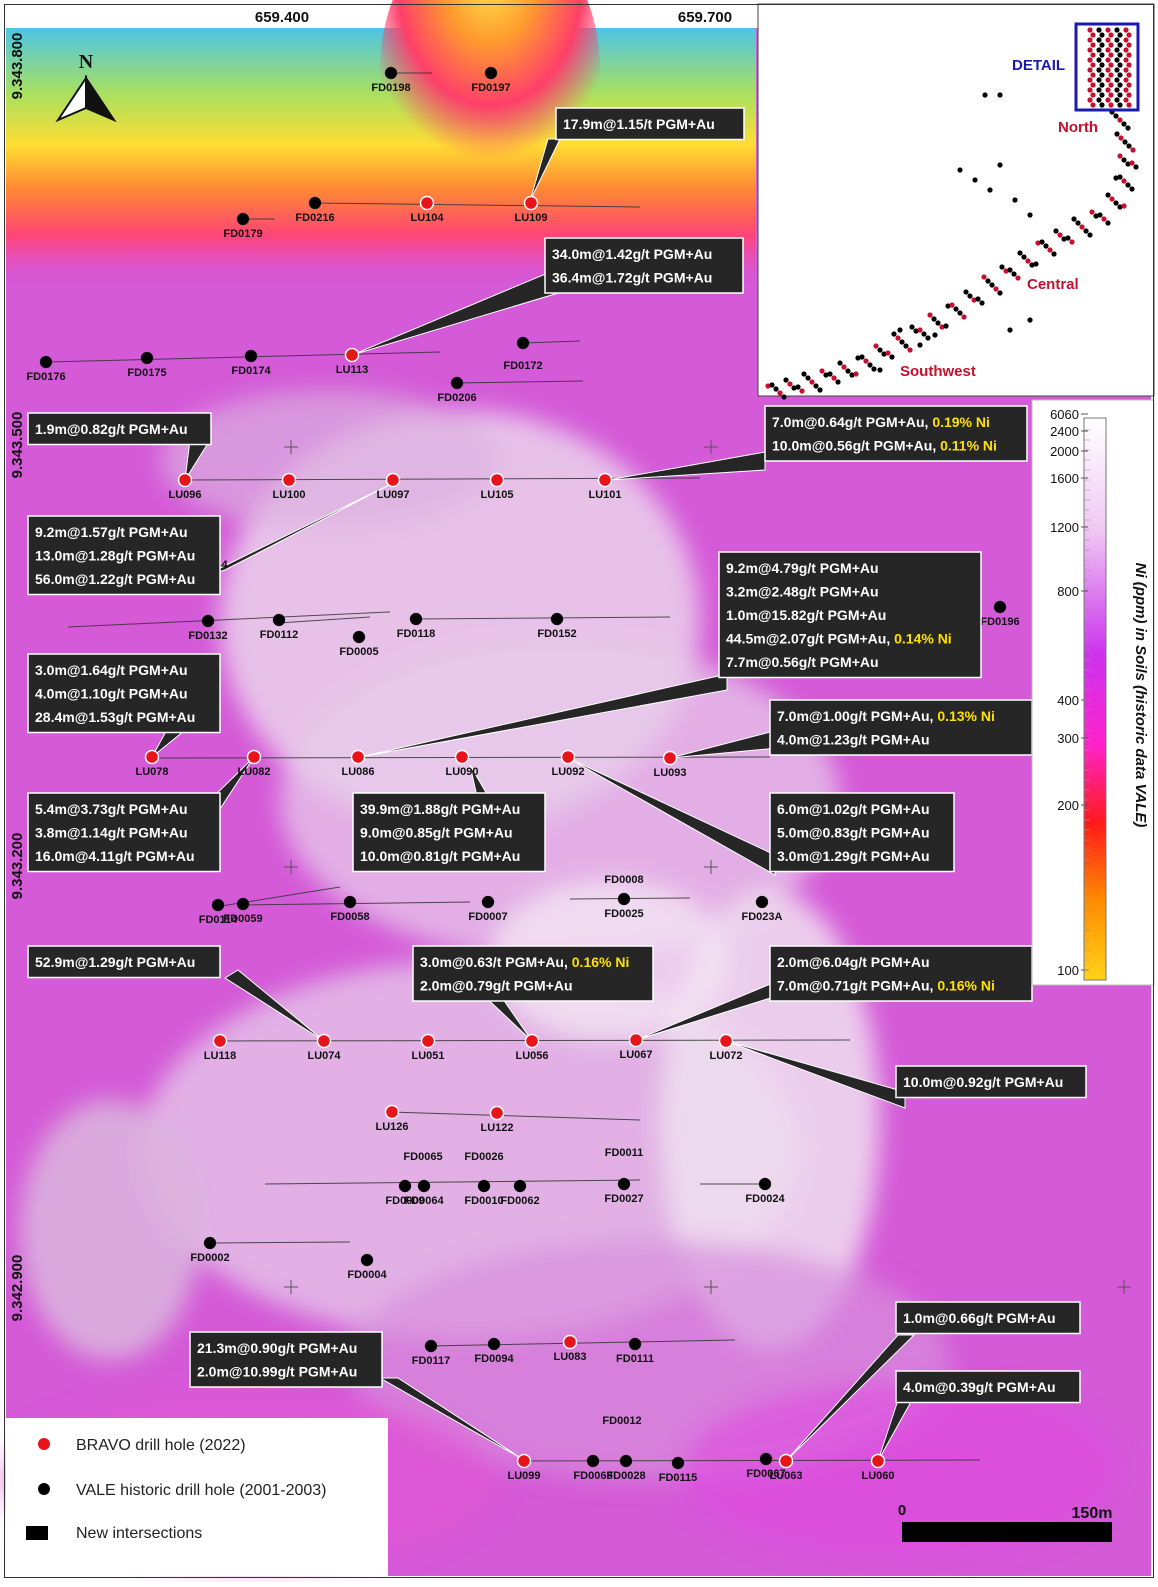 The width and height of the screenshot is (1158, 1587). I want to click on hole-label: LU126, so click(391, 1127).